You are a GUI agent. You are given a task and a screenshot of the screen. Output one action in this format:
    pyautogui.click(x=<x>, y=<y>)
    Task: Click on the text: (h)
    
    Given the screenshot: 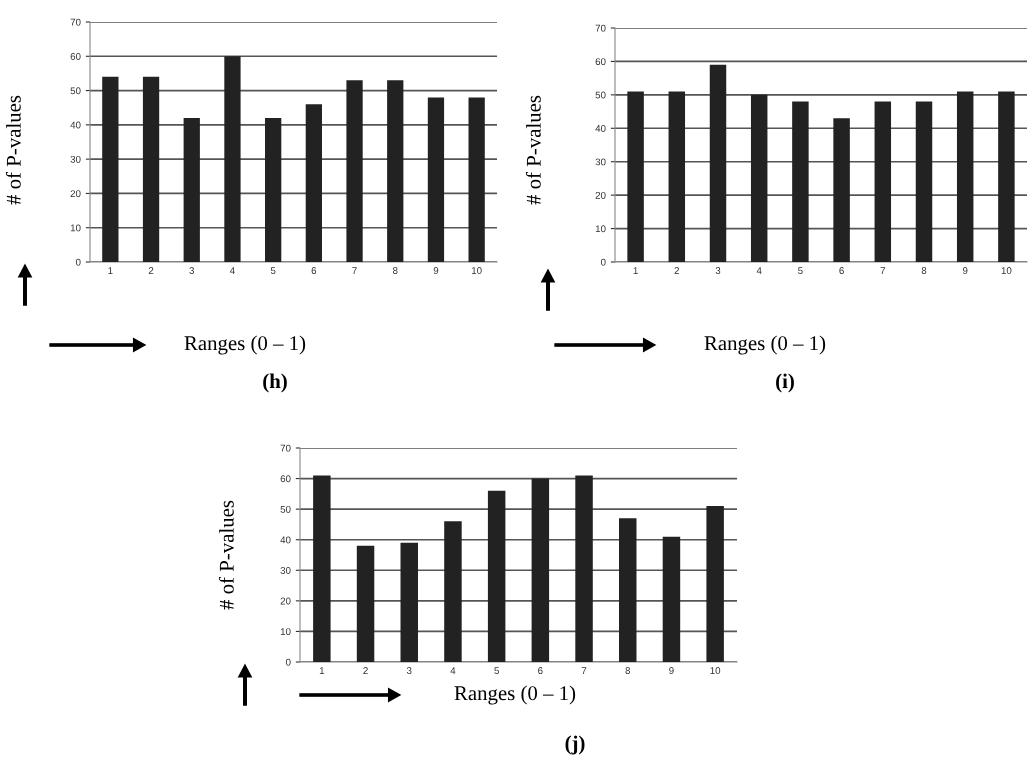 What is the action you would take?
    pyautogui.click(x=275, y=383)
    